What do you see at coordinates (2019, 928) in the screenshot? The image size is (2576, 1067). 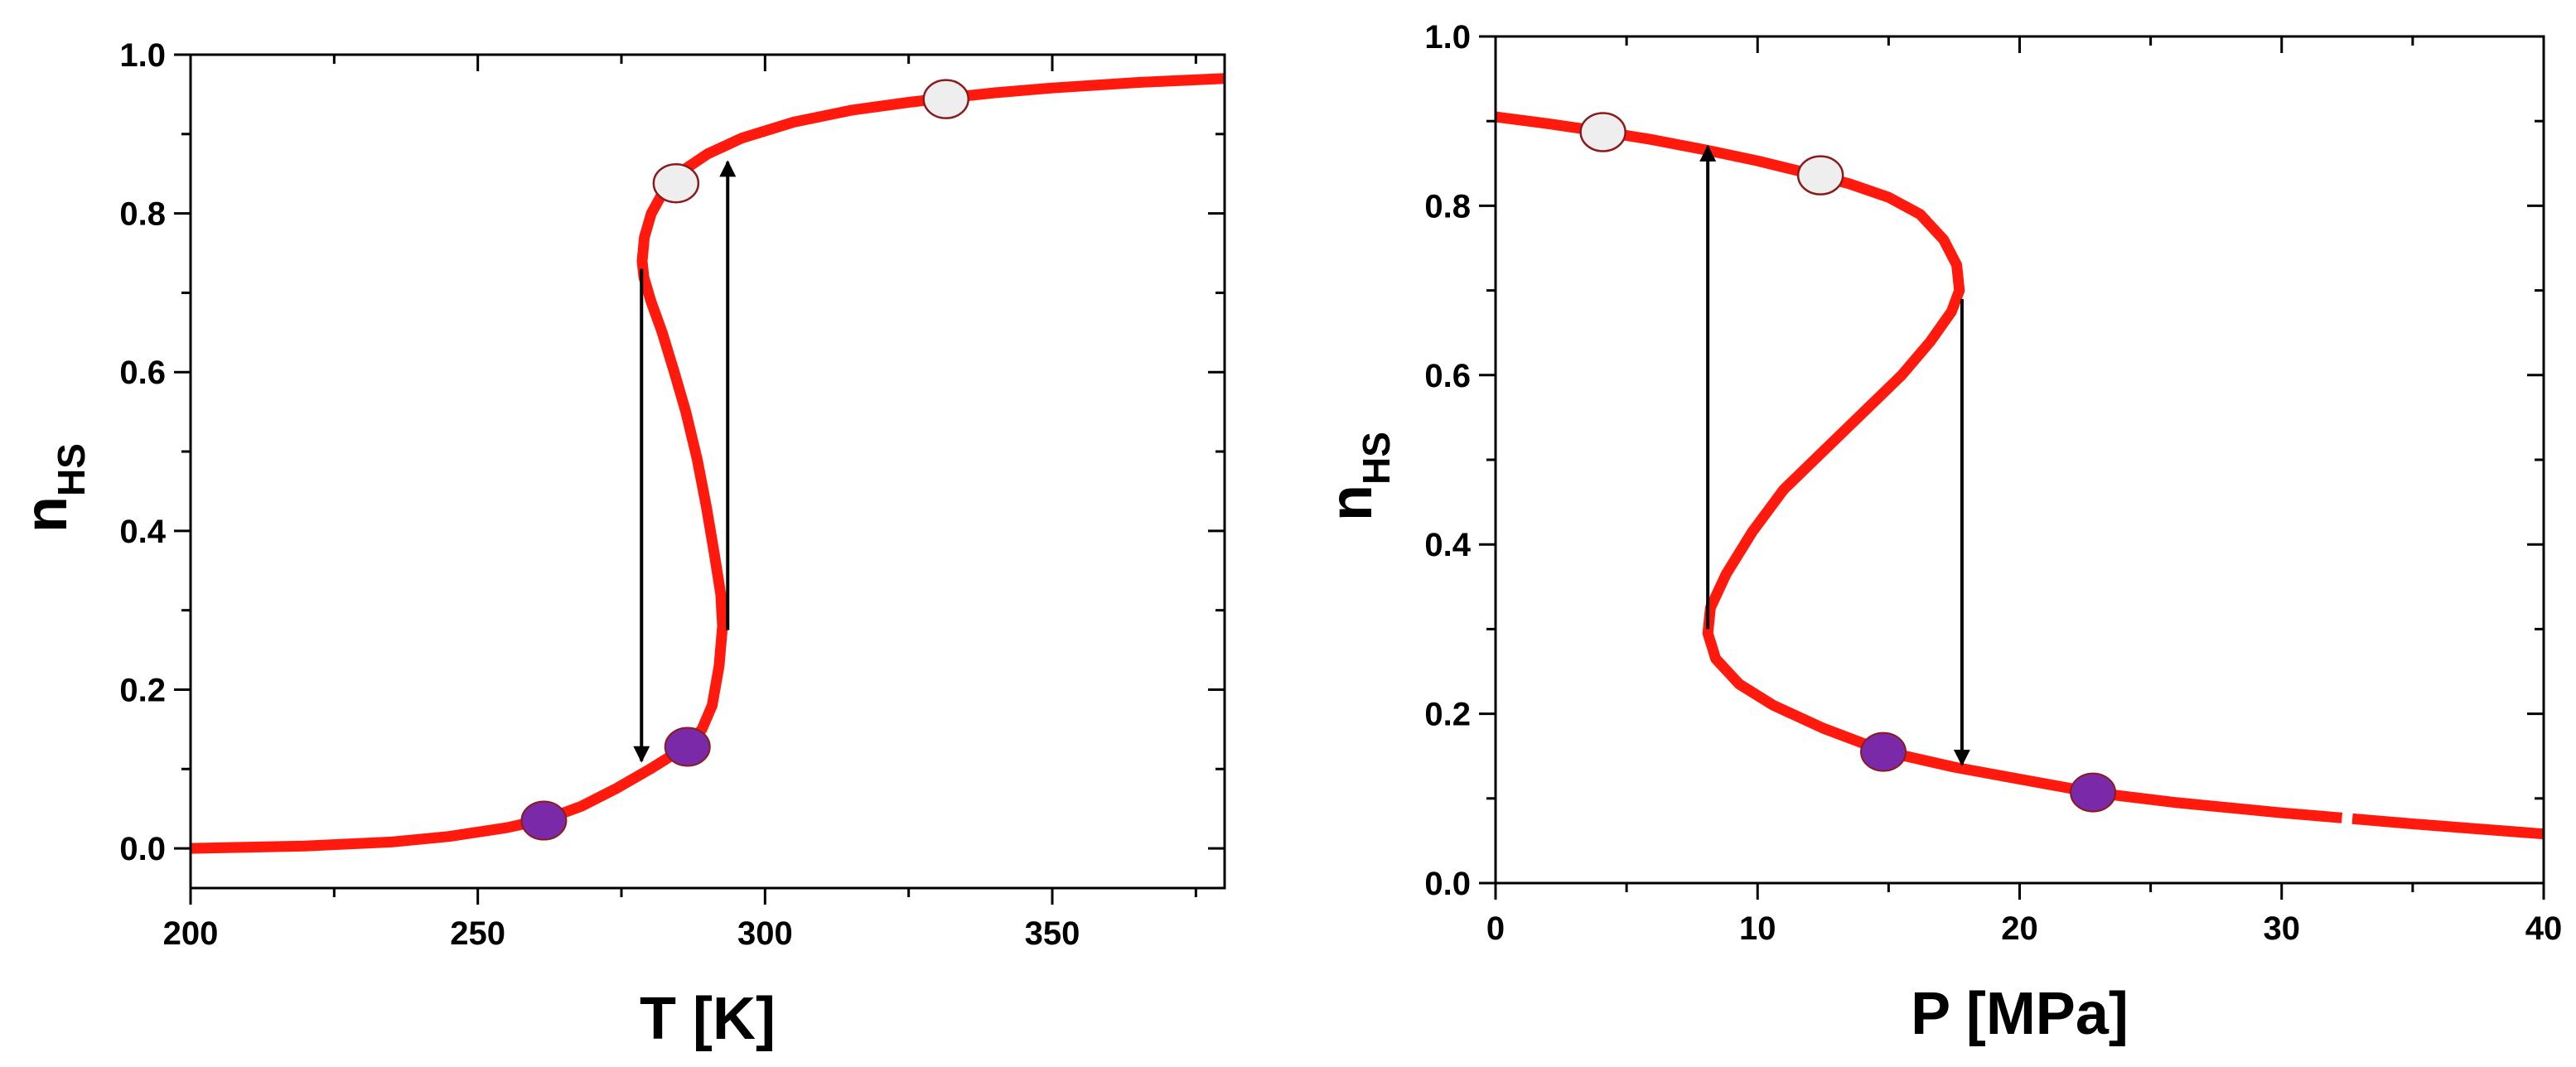 I see `x-tick-label: 20` at bounding box center [2019, 928].